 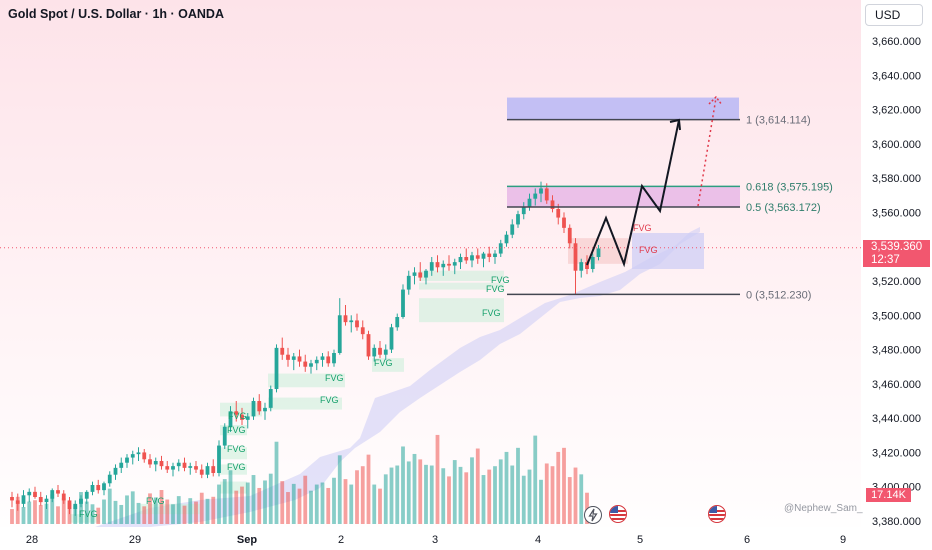 I want to click on fib-zone, so click(x=623, y=196).